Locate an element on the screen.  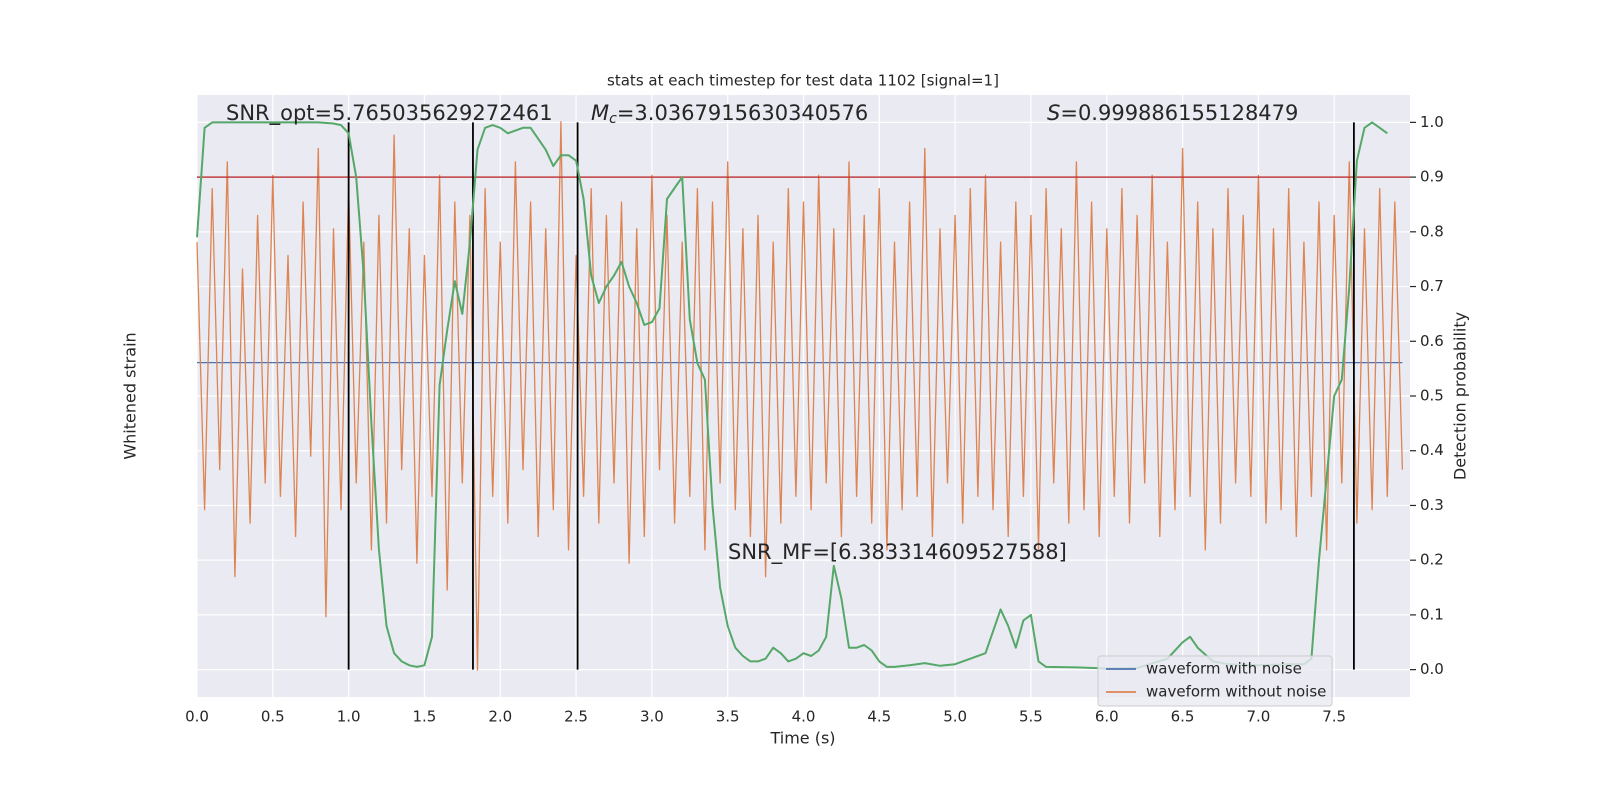
annotation: SNR_MF=[6.383314609527588] is located at coordinates (897, 552).